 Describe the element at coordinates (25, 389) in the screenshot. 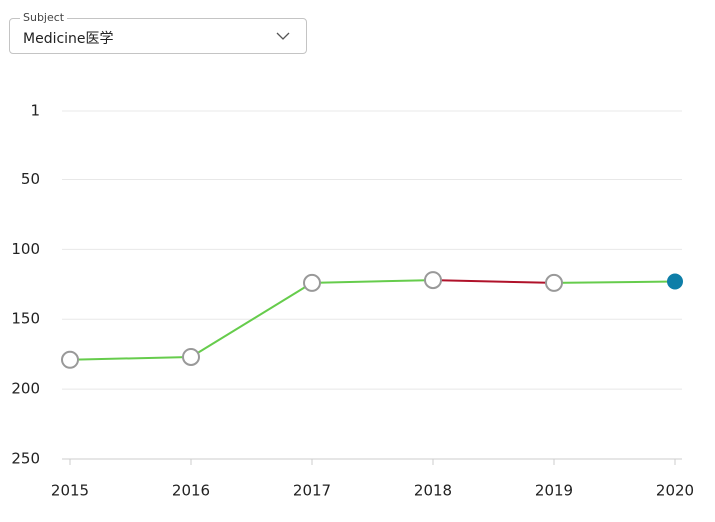

I see `y-tick-label: 200` at that location.